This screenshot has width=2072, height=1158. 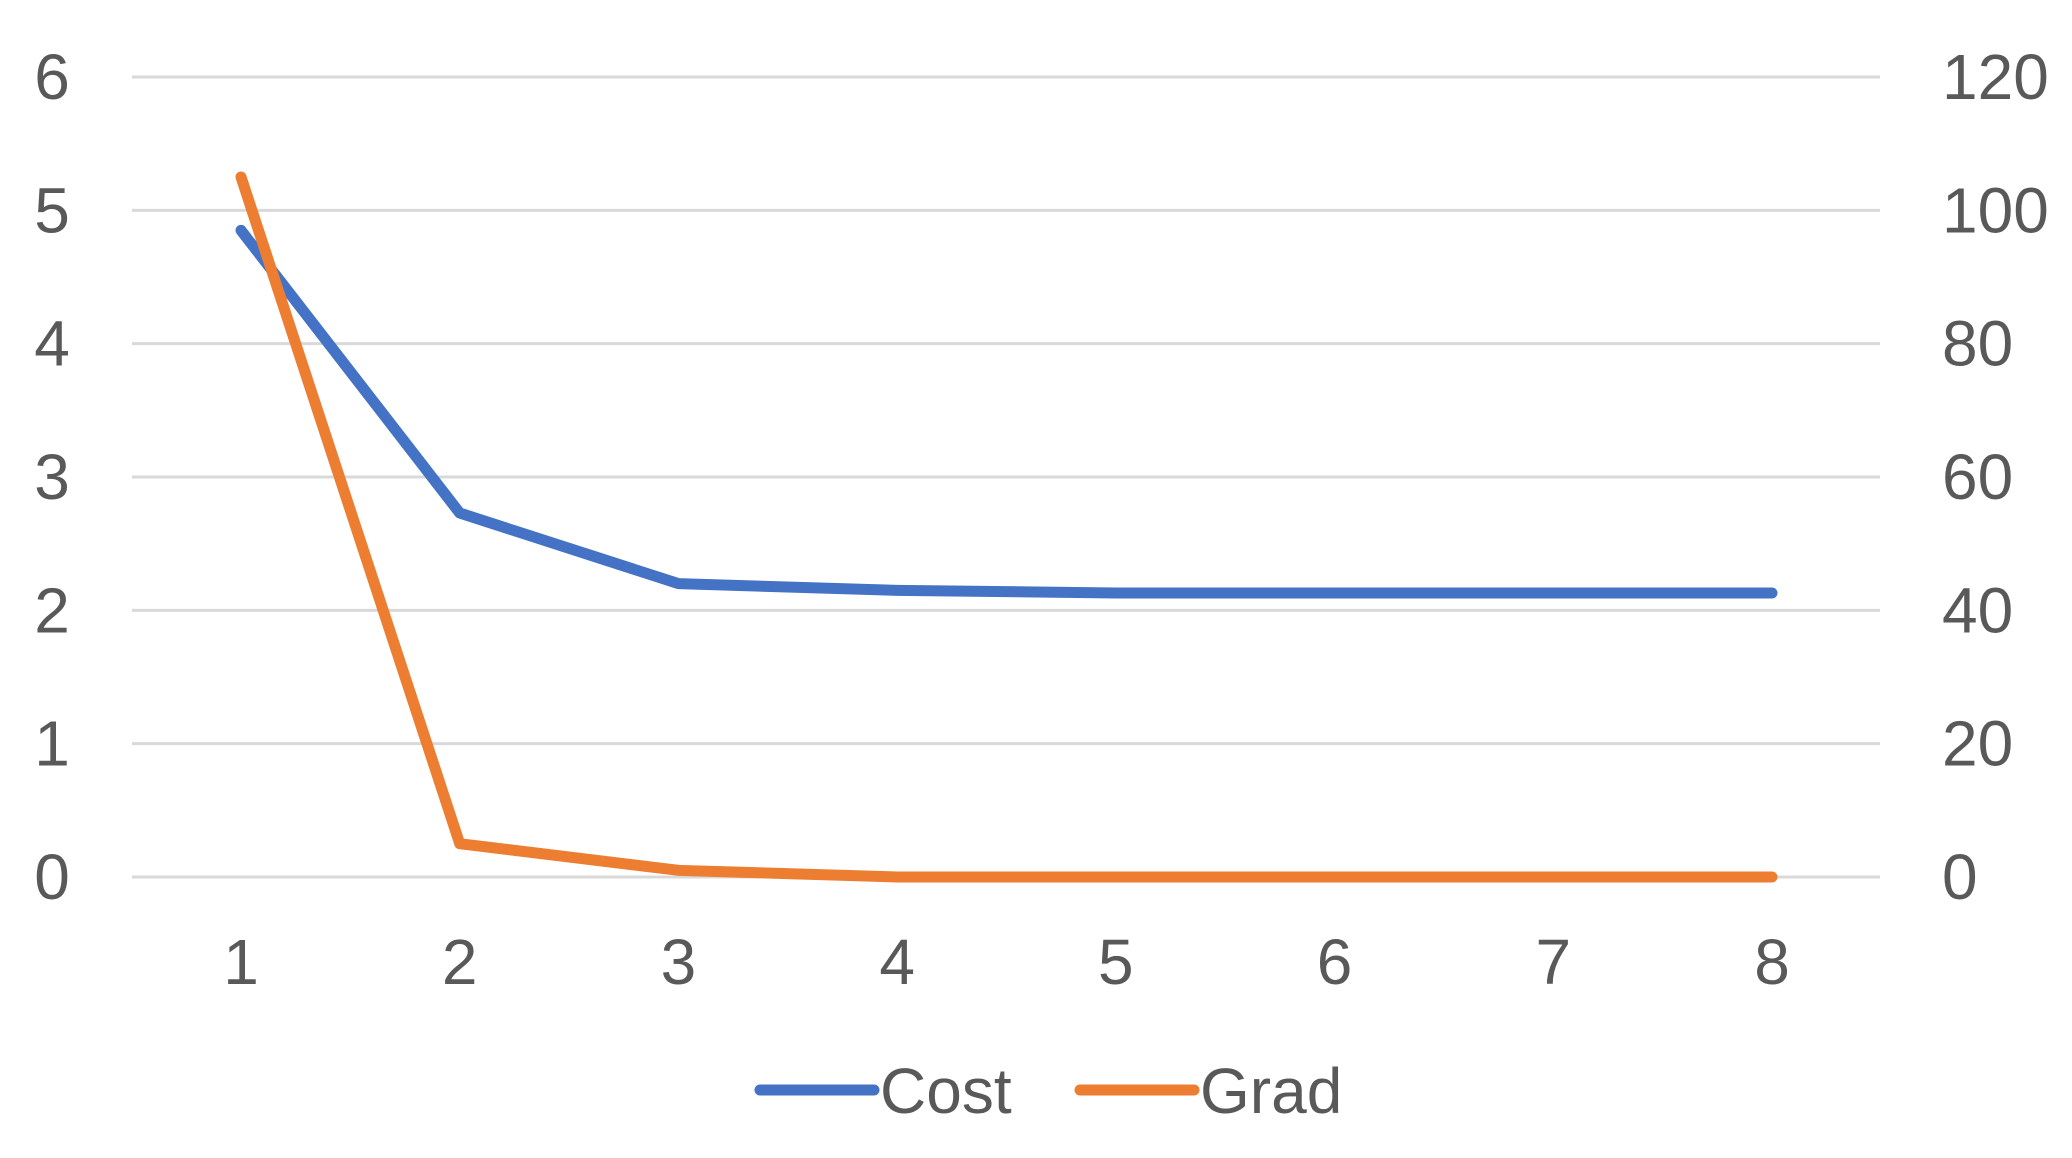 I want to click on x-tick-label: 3, so click(x=679, y=962).